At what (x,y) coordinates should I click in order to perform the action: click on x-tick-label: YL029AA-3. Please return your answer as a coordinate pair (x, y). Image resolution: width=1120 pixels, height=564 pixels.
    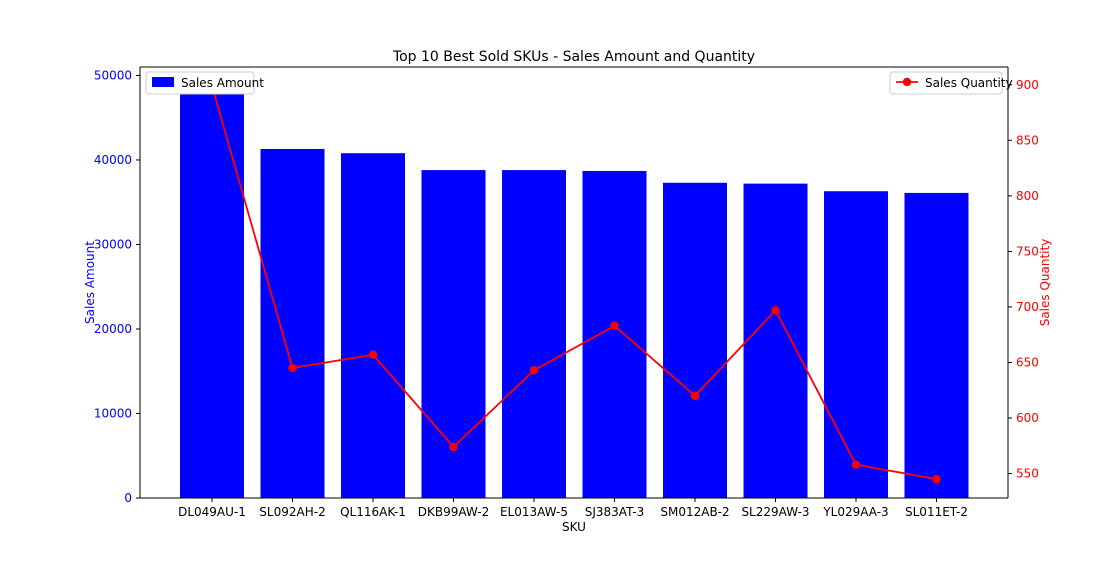
    Looking at the image, I should click on (855, 512).